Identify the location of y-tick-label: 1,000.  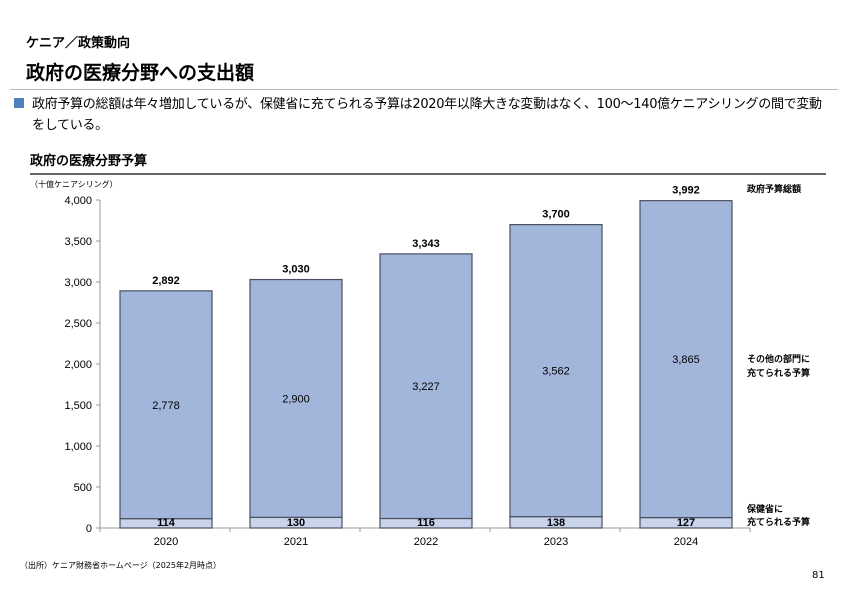
(78, 447).